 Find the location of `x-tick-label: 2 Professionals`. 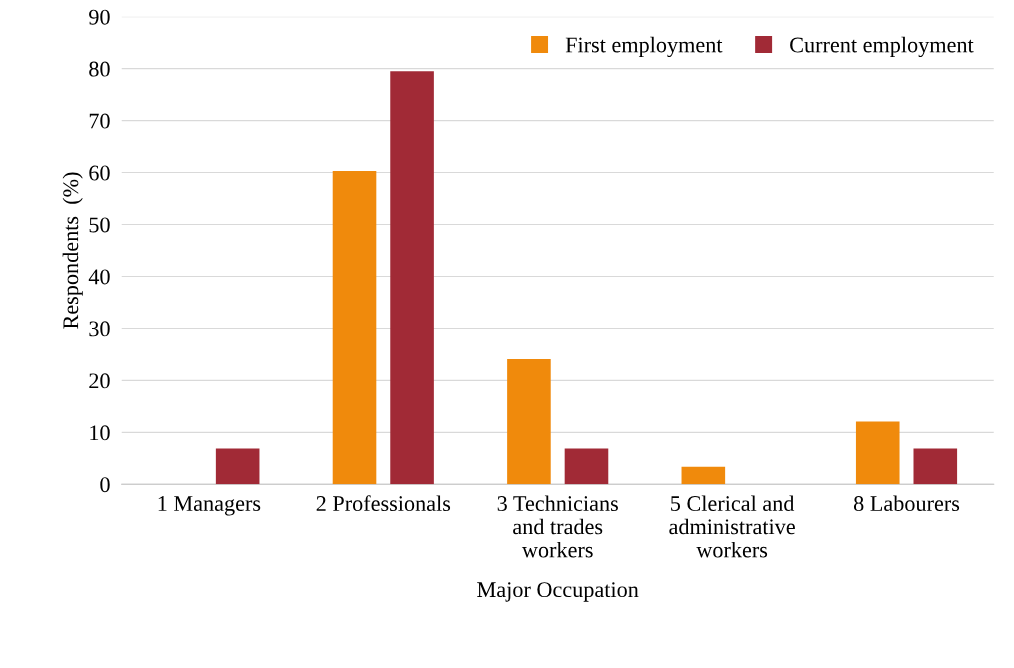

x-tick-label: 2 Professionals is located at coordinates (383, 503).